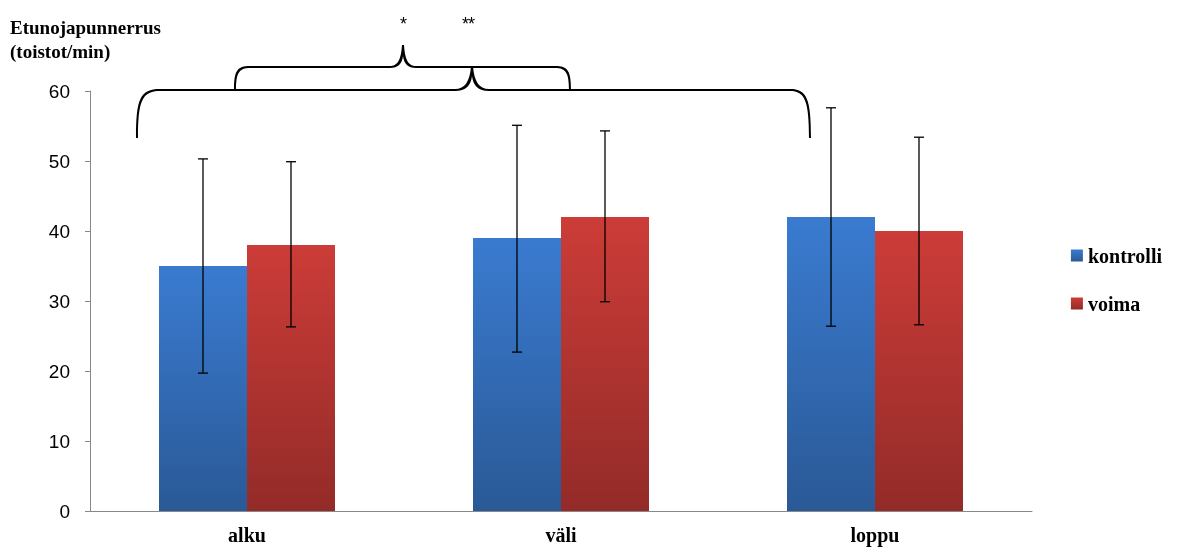 The height and width of the screenshot is (559, 1177). I want to click on y-tick-label: 20, so click(59, 371).